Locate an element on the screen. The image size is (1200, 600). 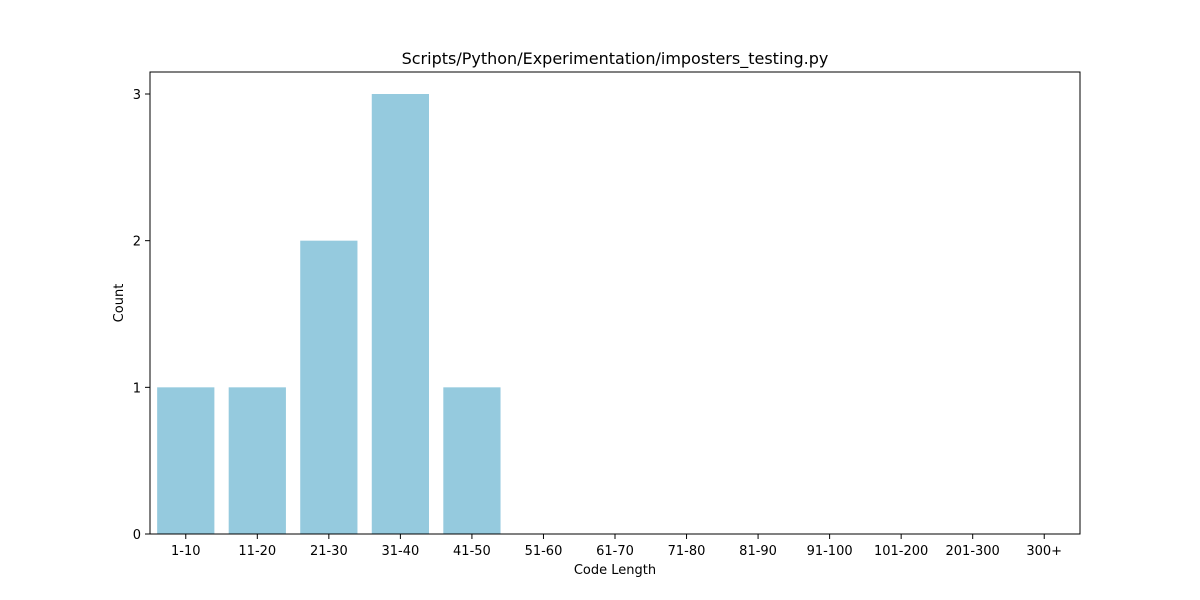
x-tick-label: 1-10 is located at coordinates (186, 551).